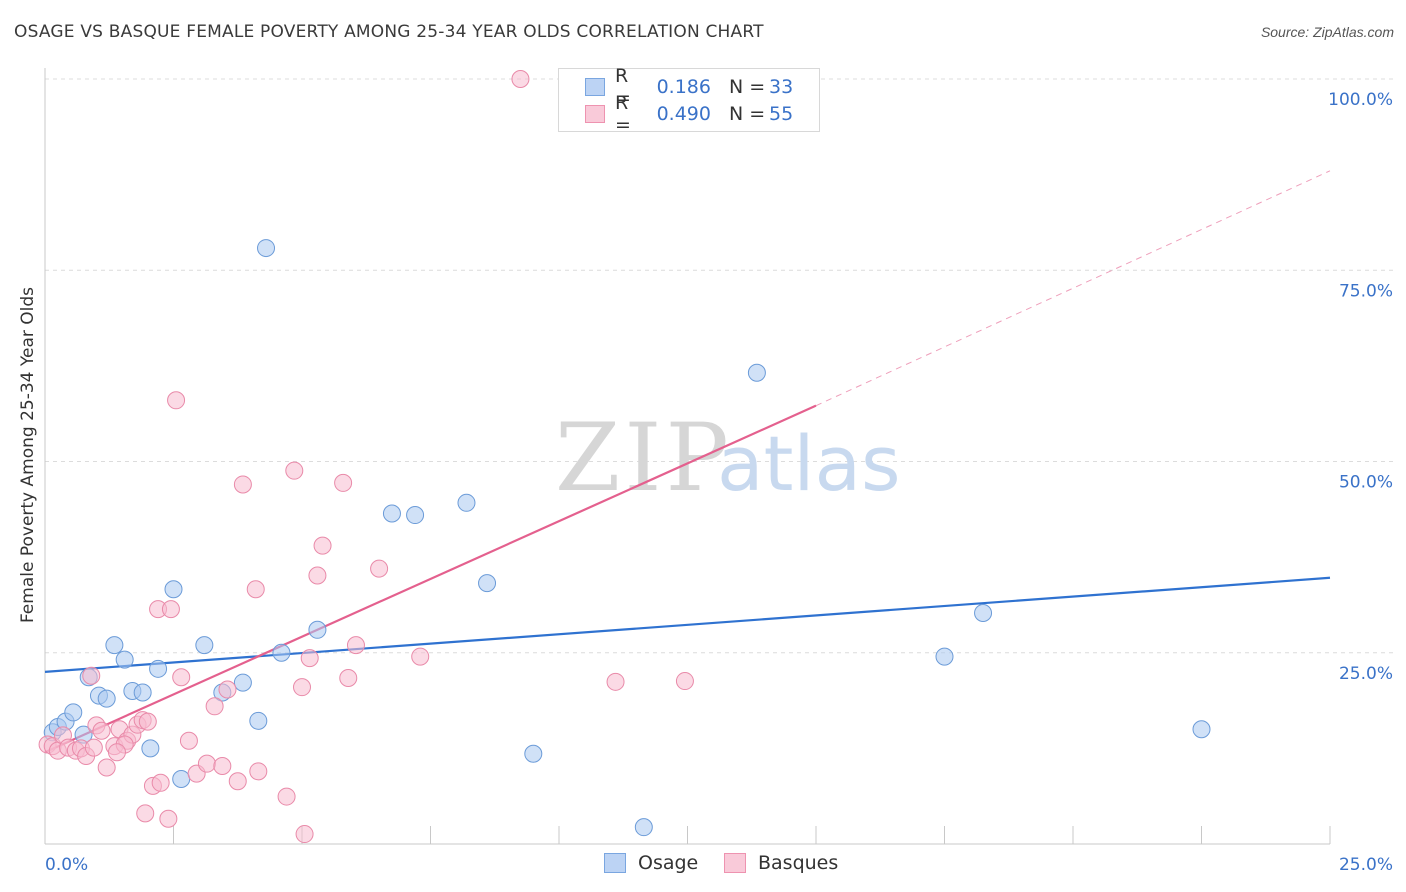 Image resolution: width=1406 pixels, height=892 pixels. Describe the element at coordinates (781, 114) in the screenshot. I see `legend-n-value: 55` at that location.